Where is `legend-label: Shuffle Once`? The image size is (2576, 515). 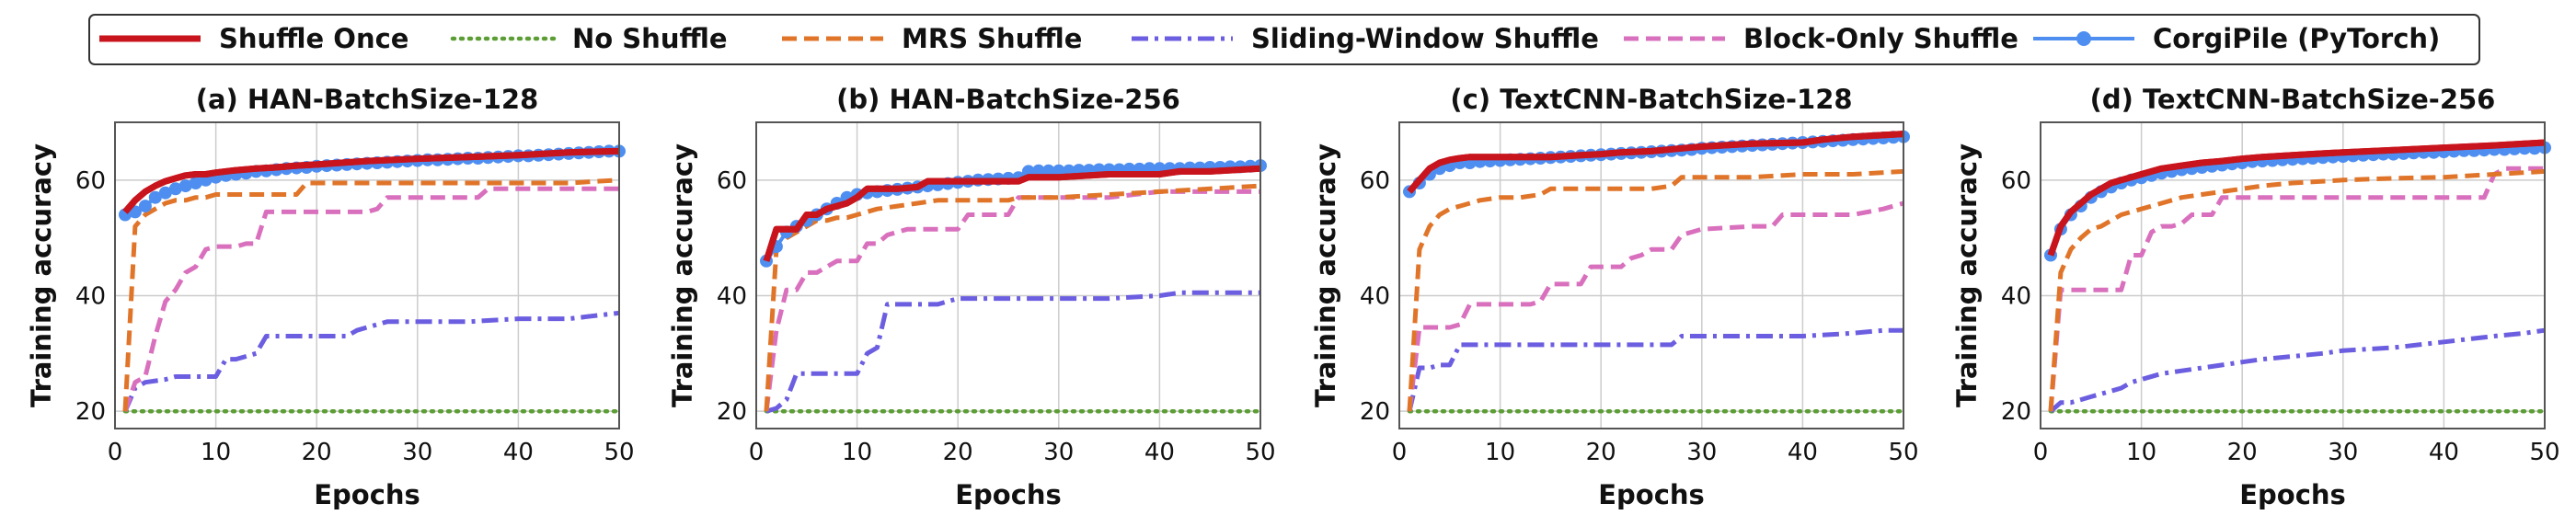 legend-label: Shuffle Once is located at coordinates (313, 38).